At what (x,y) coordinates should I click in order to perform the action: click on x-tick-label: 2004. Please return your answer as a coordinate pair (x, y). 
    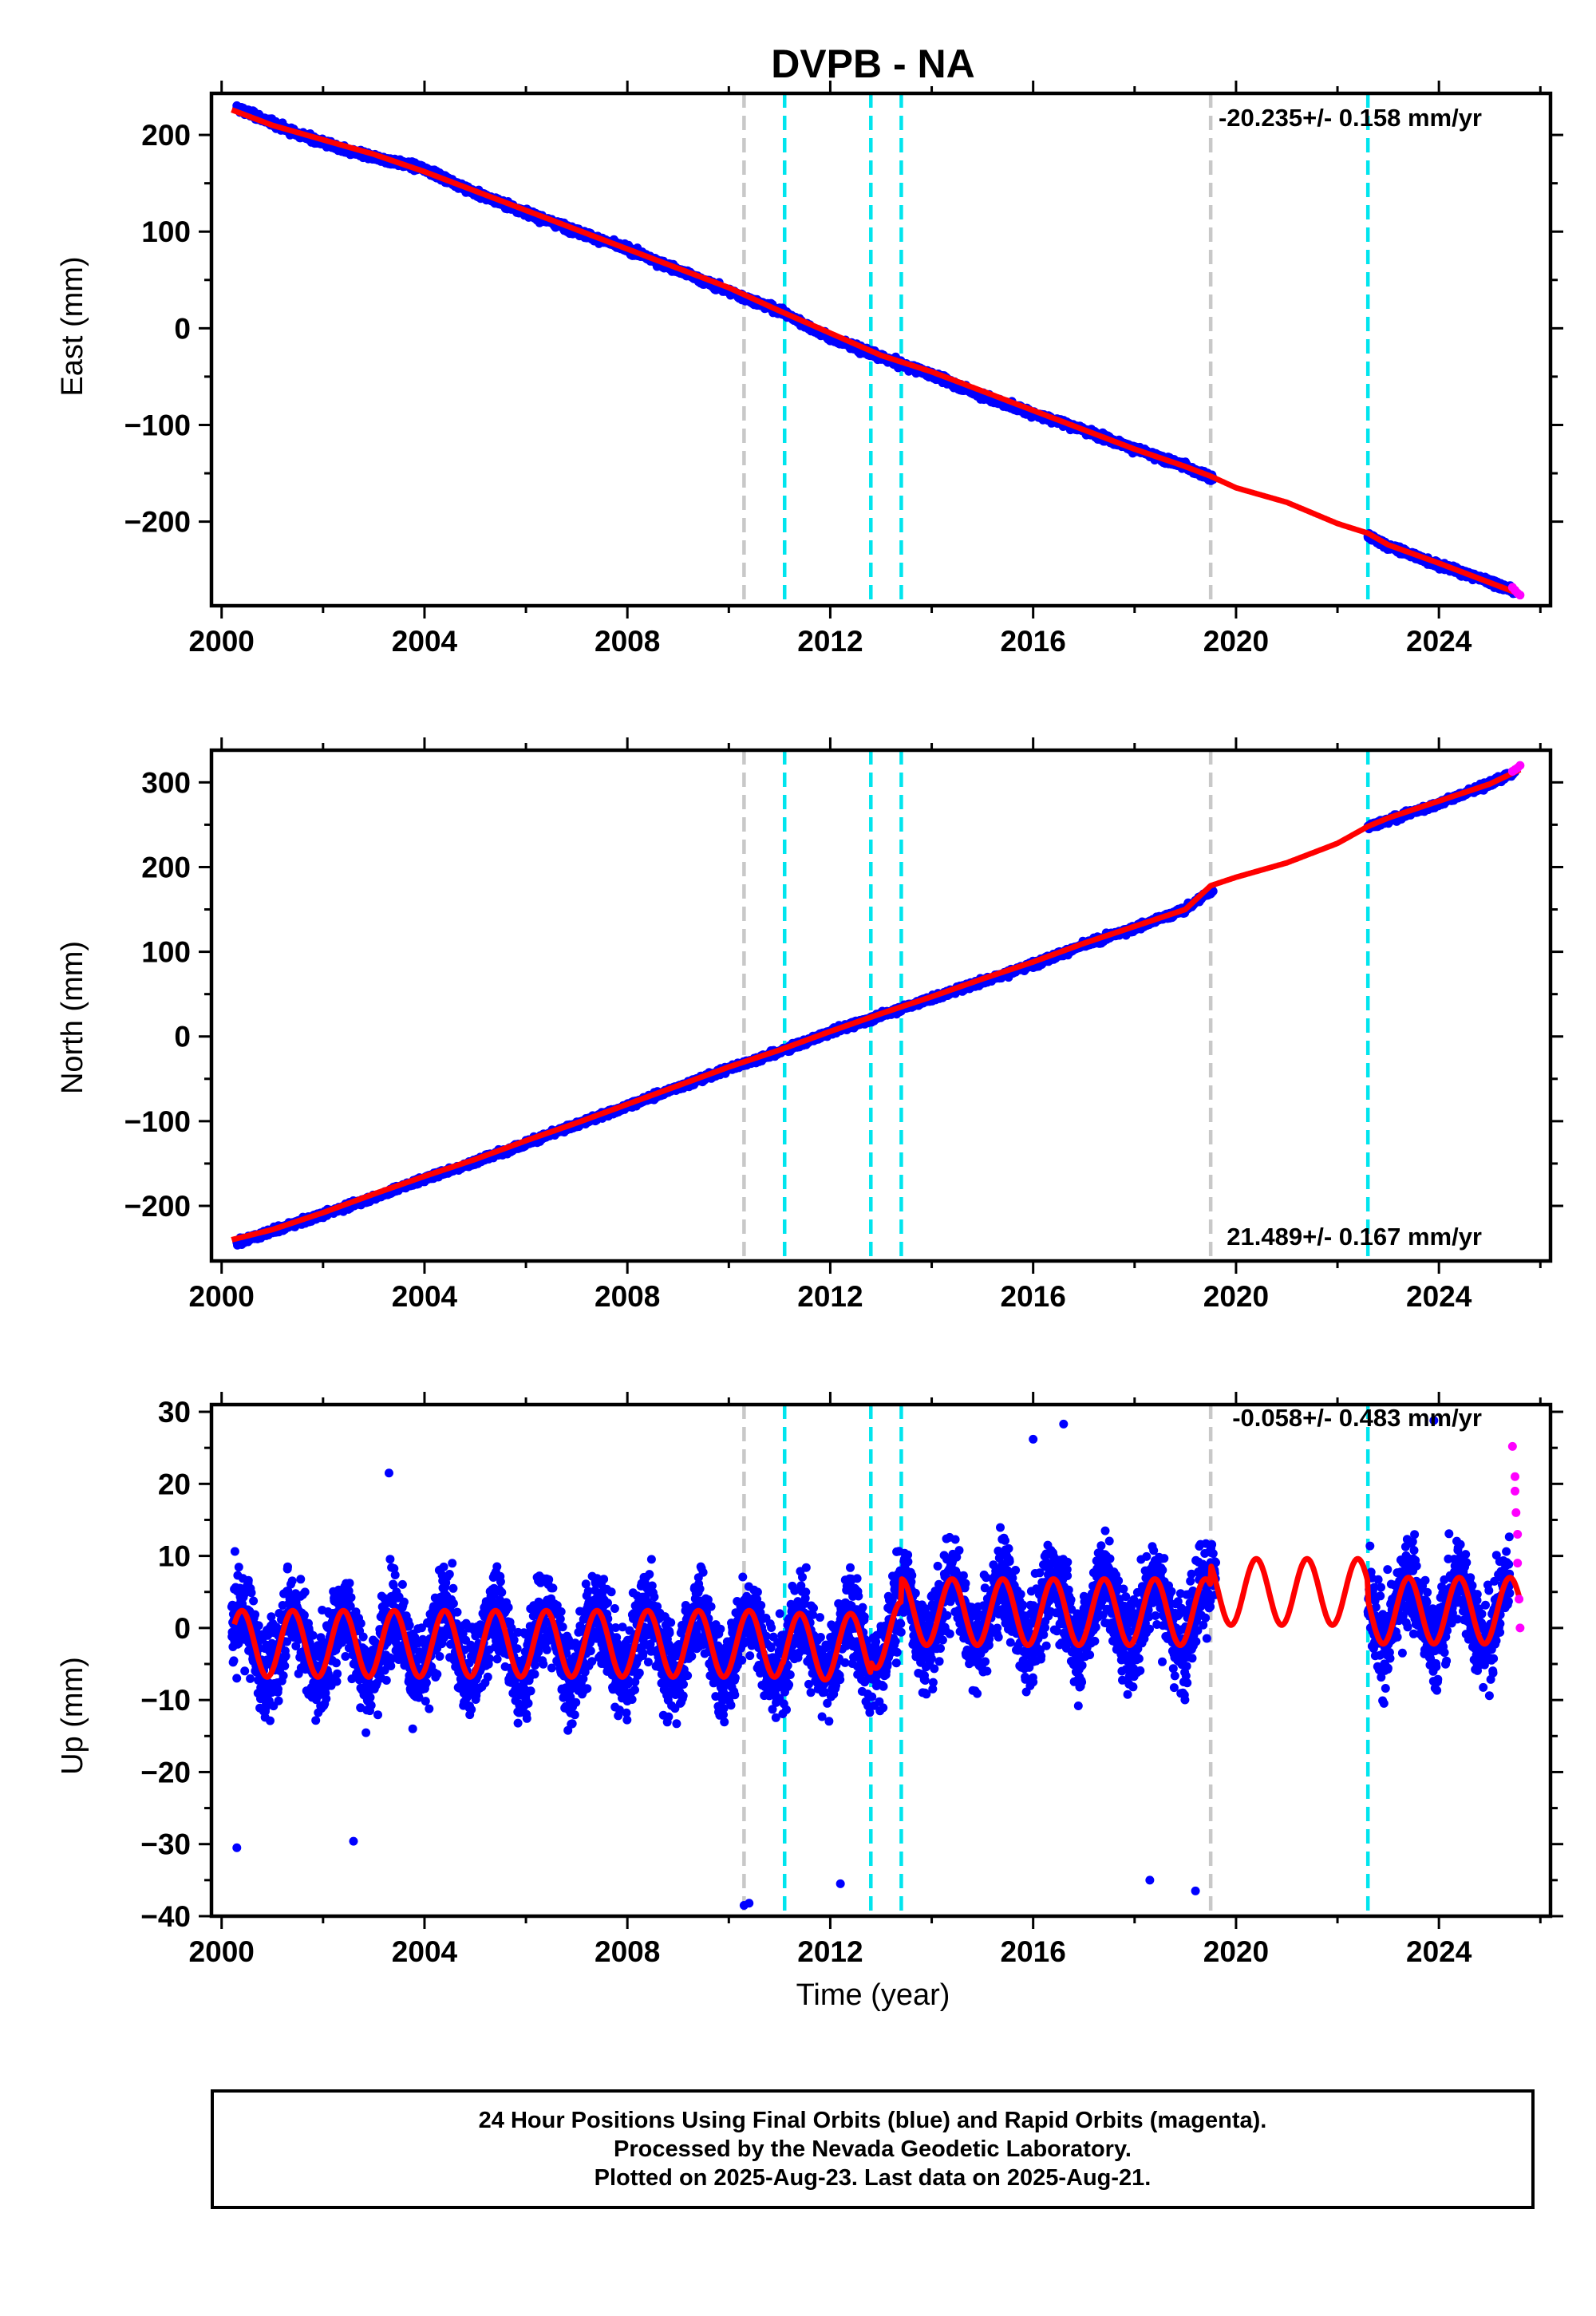
    Looking at the image, I should click on (425, 641).